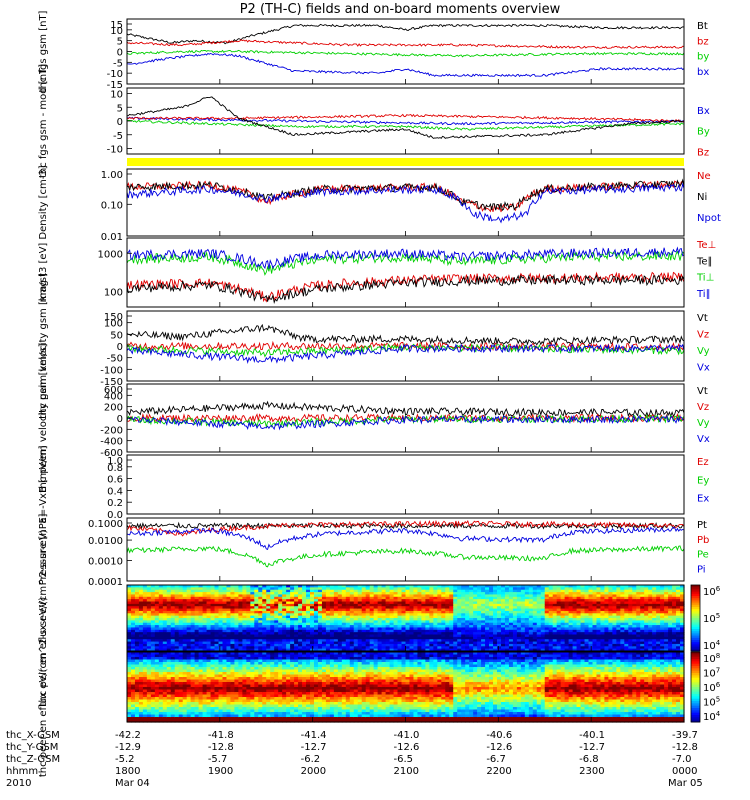 This screenshot has width=750, height=800. I want to click on colorbar-tick-label: 106, so click(712, 591).